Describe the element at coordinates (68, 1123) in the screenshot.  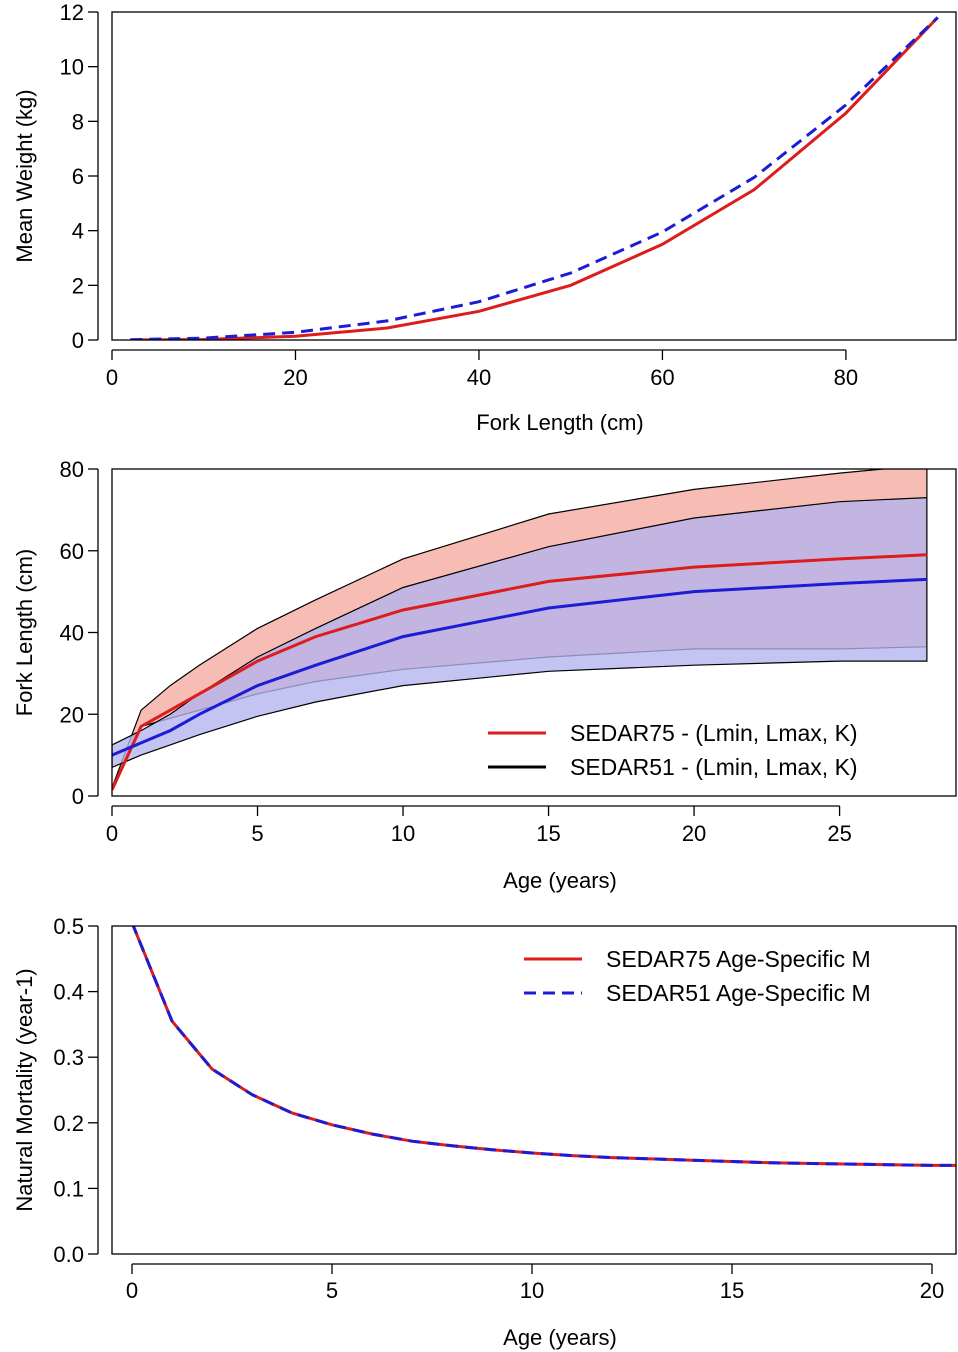
I see `y-tick-label: 0.2` at that location.